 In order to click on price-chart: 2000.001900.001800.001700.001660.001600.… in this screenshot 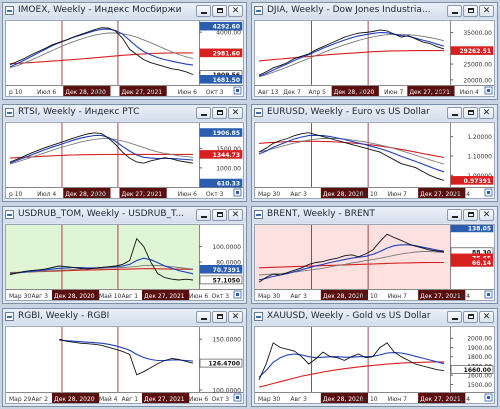, I will do `click(374, 365)`.